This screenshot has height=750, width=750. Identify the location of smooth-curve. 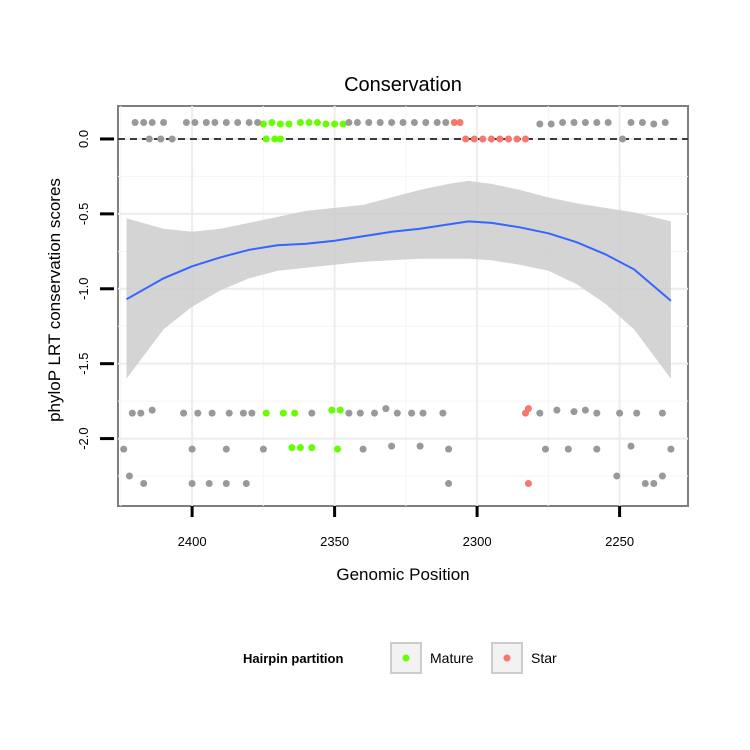
(399, 261).